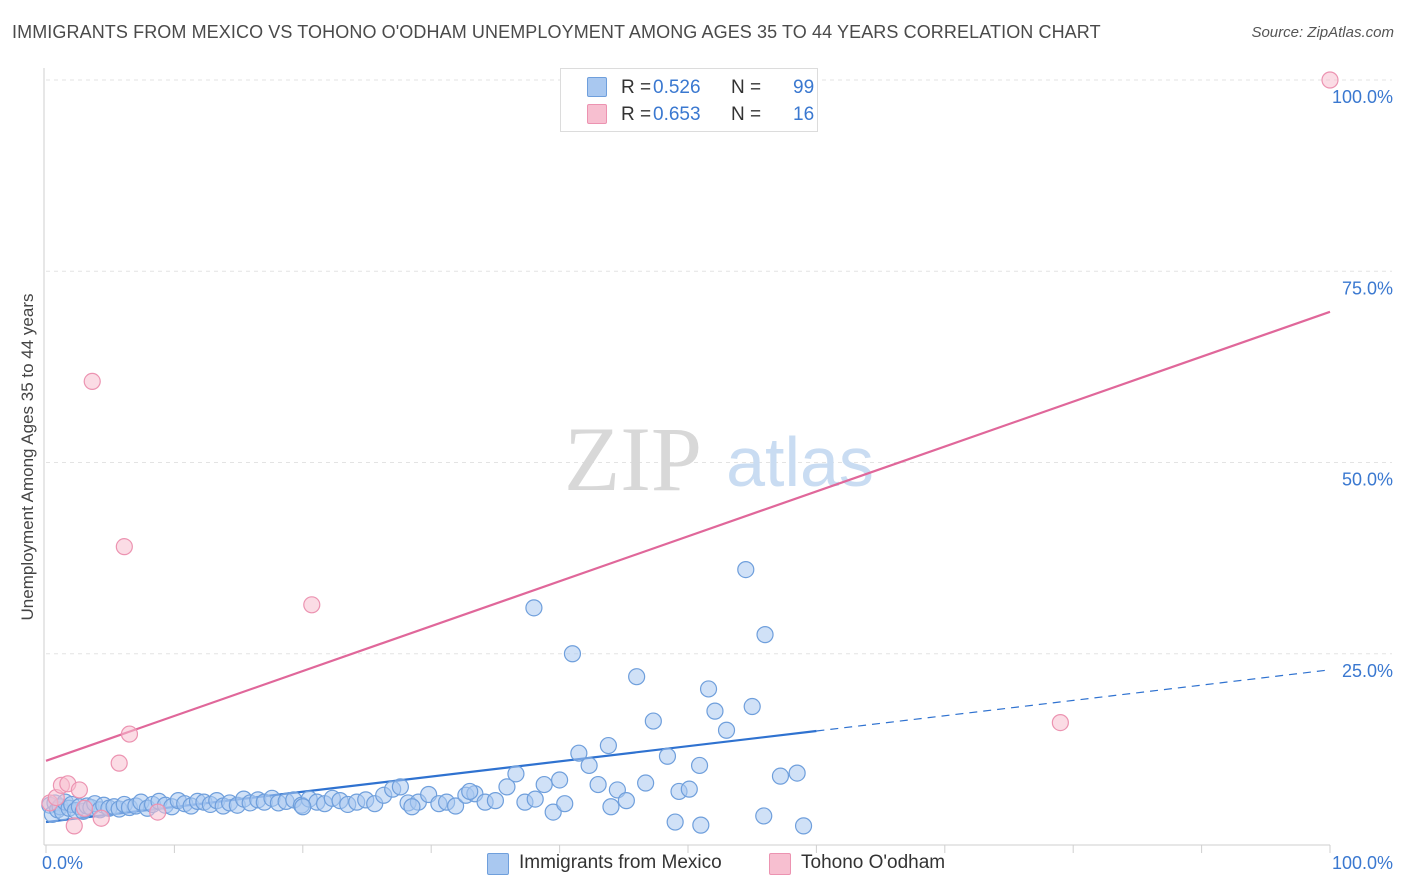 The height and width of the screenshot is (892, 1406). What do you see at coordinates (62, 863) in the screenshot?
I see `x-tick-label: 0.0%` at bounding box center [62, 863].